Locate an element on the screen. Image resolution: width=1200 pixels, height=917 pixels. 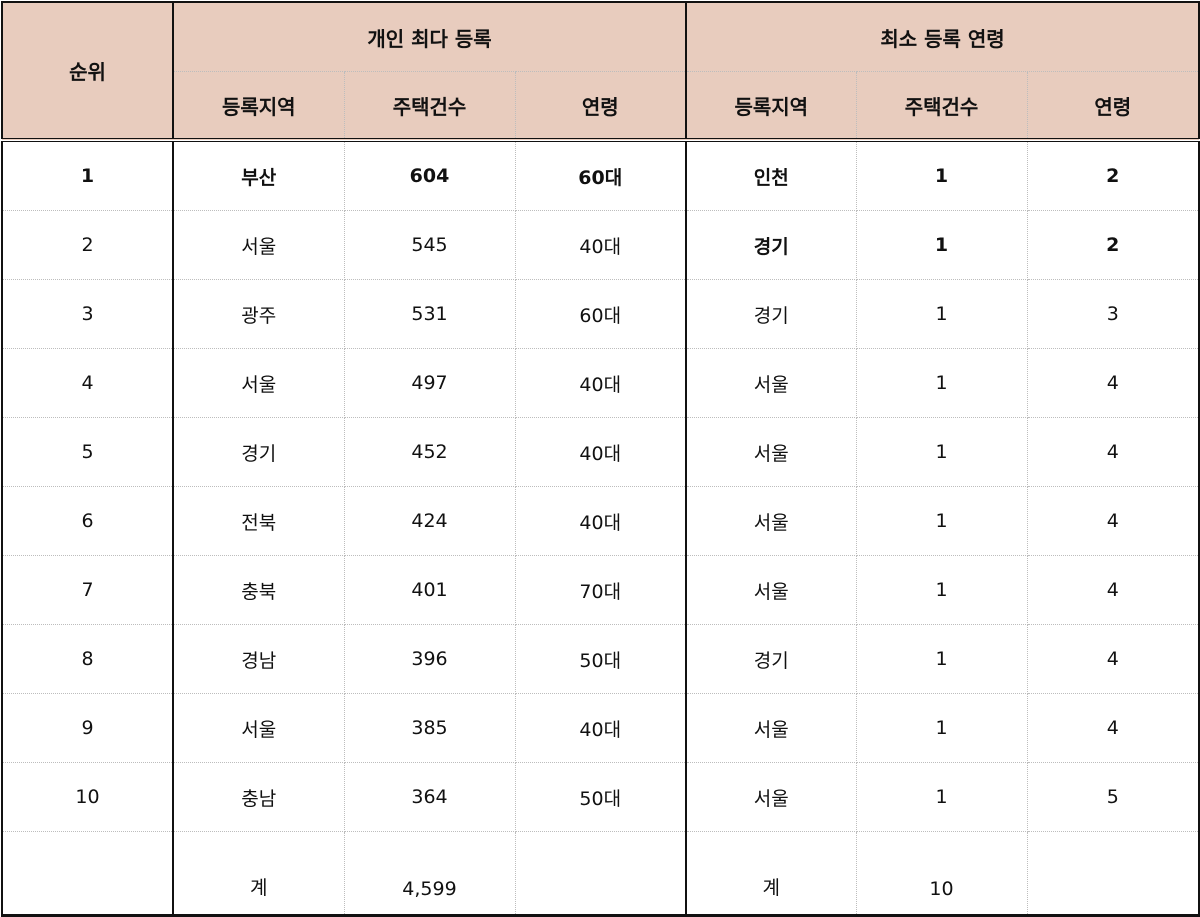
table-row: 2 서울 545 40대 경기 1 2 is located at coordinates (600, 245).